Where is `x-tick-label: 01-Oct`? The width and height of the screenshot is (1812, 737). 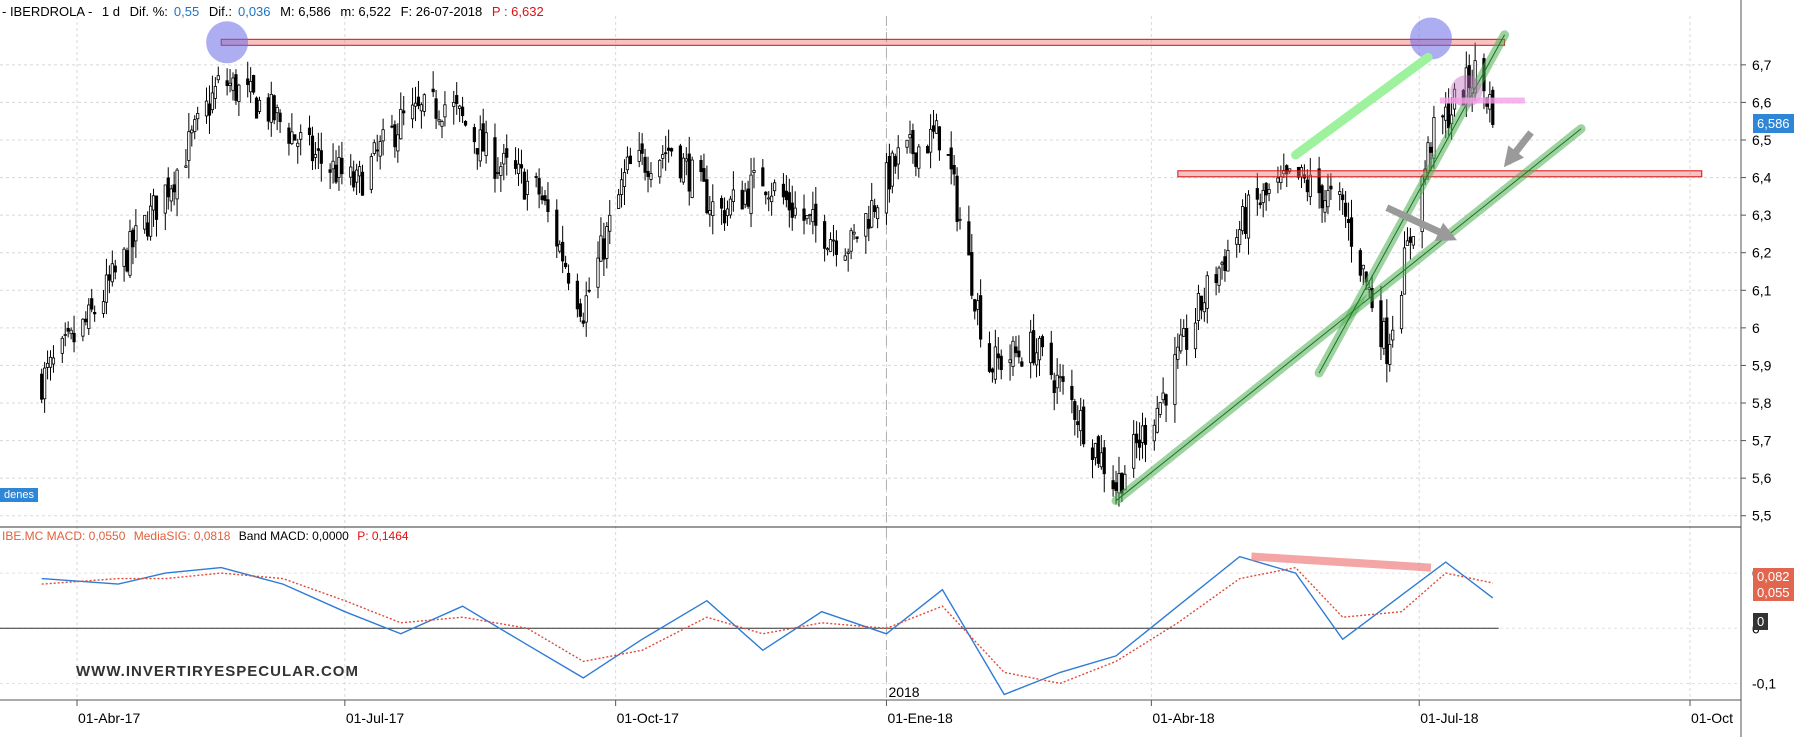 x-tick-label: 01-Oct is located at coordinates (1712, 718).